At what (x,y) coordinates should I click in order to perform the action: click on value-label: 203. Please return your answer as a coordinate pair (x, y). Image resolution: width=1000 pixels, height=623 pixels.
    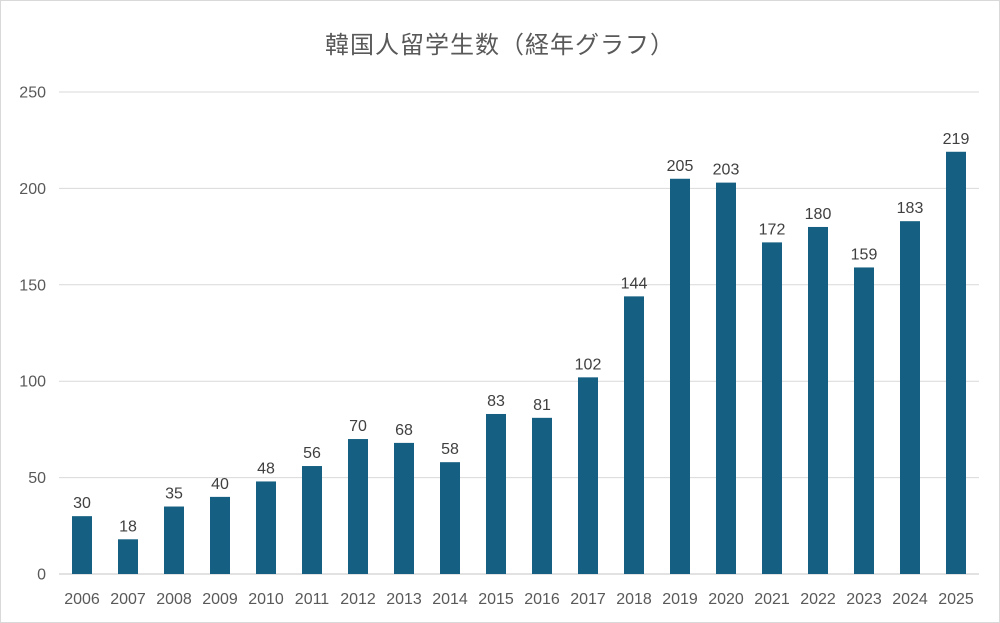
    Looking at the image, I should click on (726, 170).